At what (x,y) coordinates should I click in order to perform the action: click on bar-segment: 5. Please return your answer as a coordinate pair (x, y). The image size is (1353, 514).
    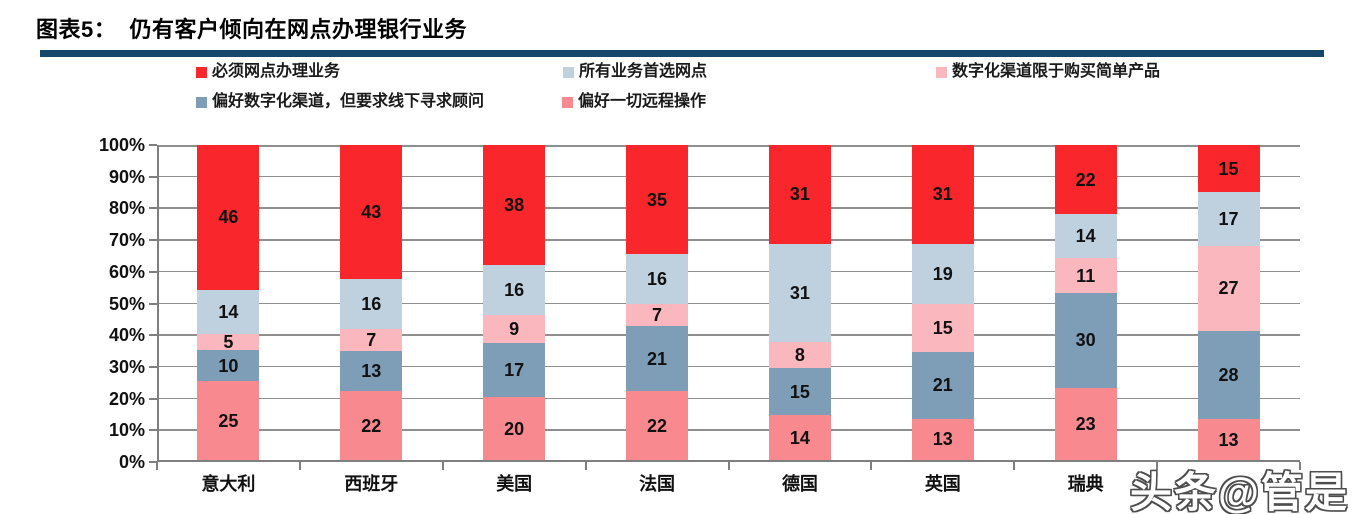
    Looking at the image, I should click on (228, 342).